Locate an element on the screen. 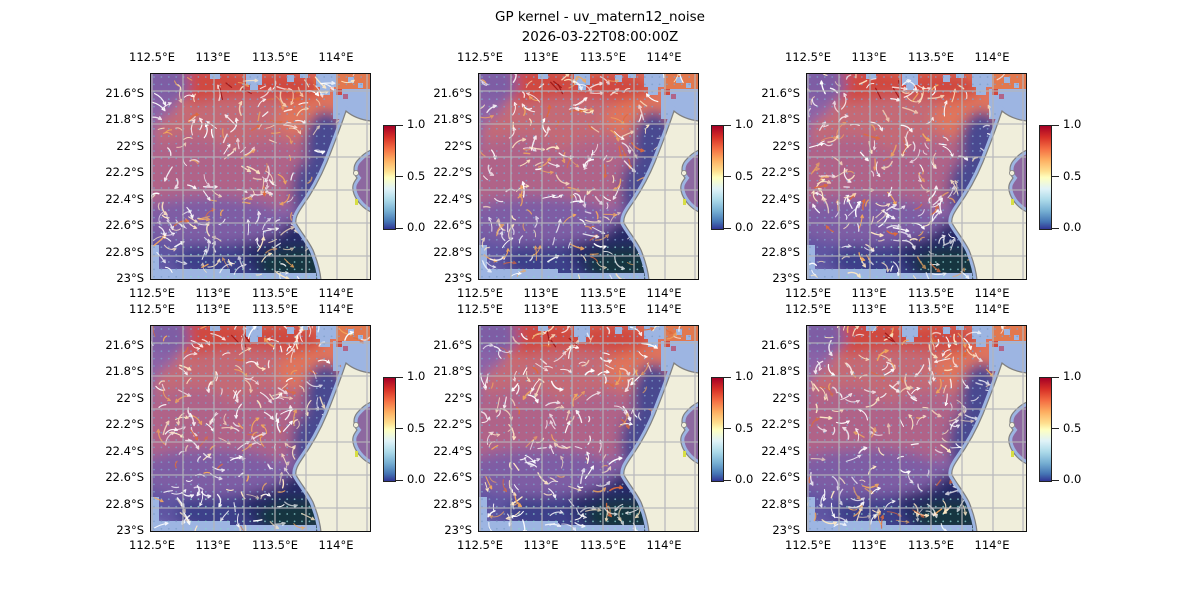  figure-title: GP kernel - uv_matern12_noise is located at coordinates (600, 17).